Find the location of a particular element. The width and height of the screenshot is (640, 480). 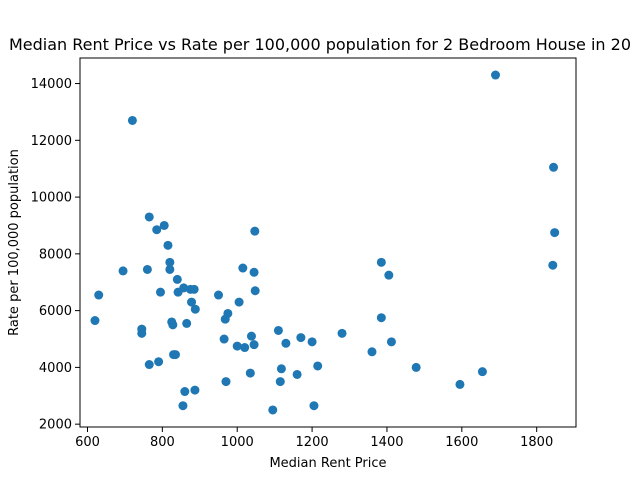

x-tick-label-0: 600 is located at coordinates (87, 442).